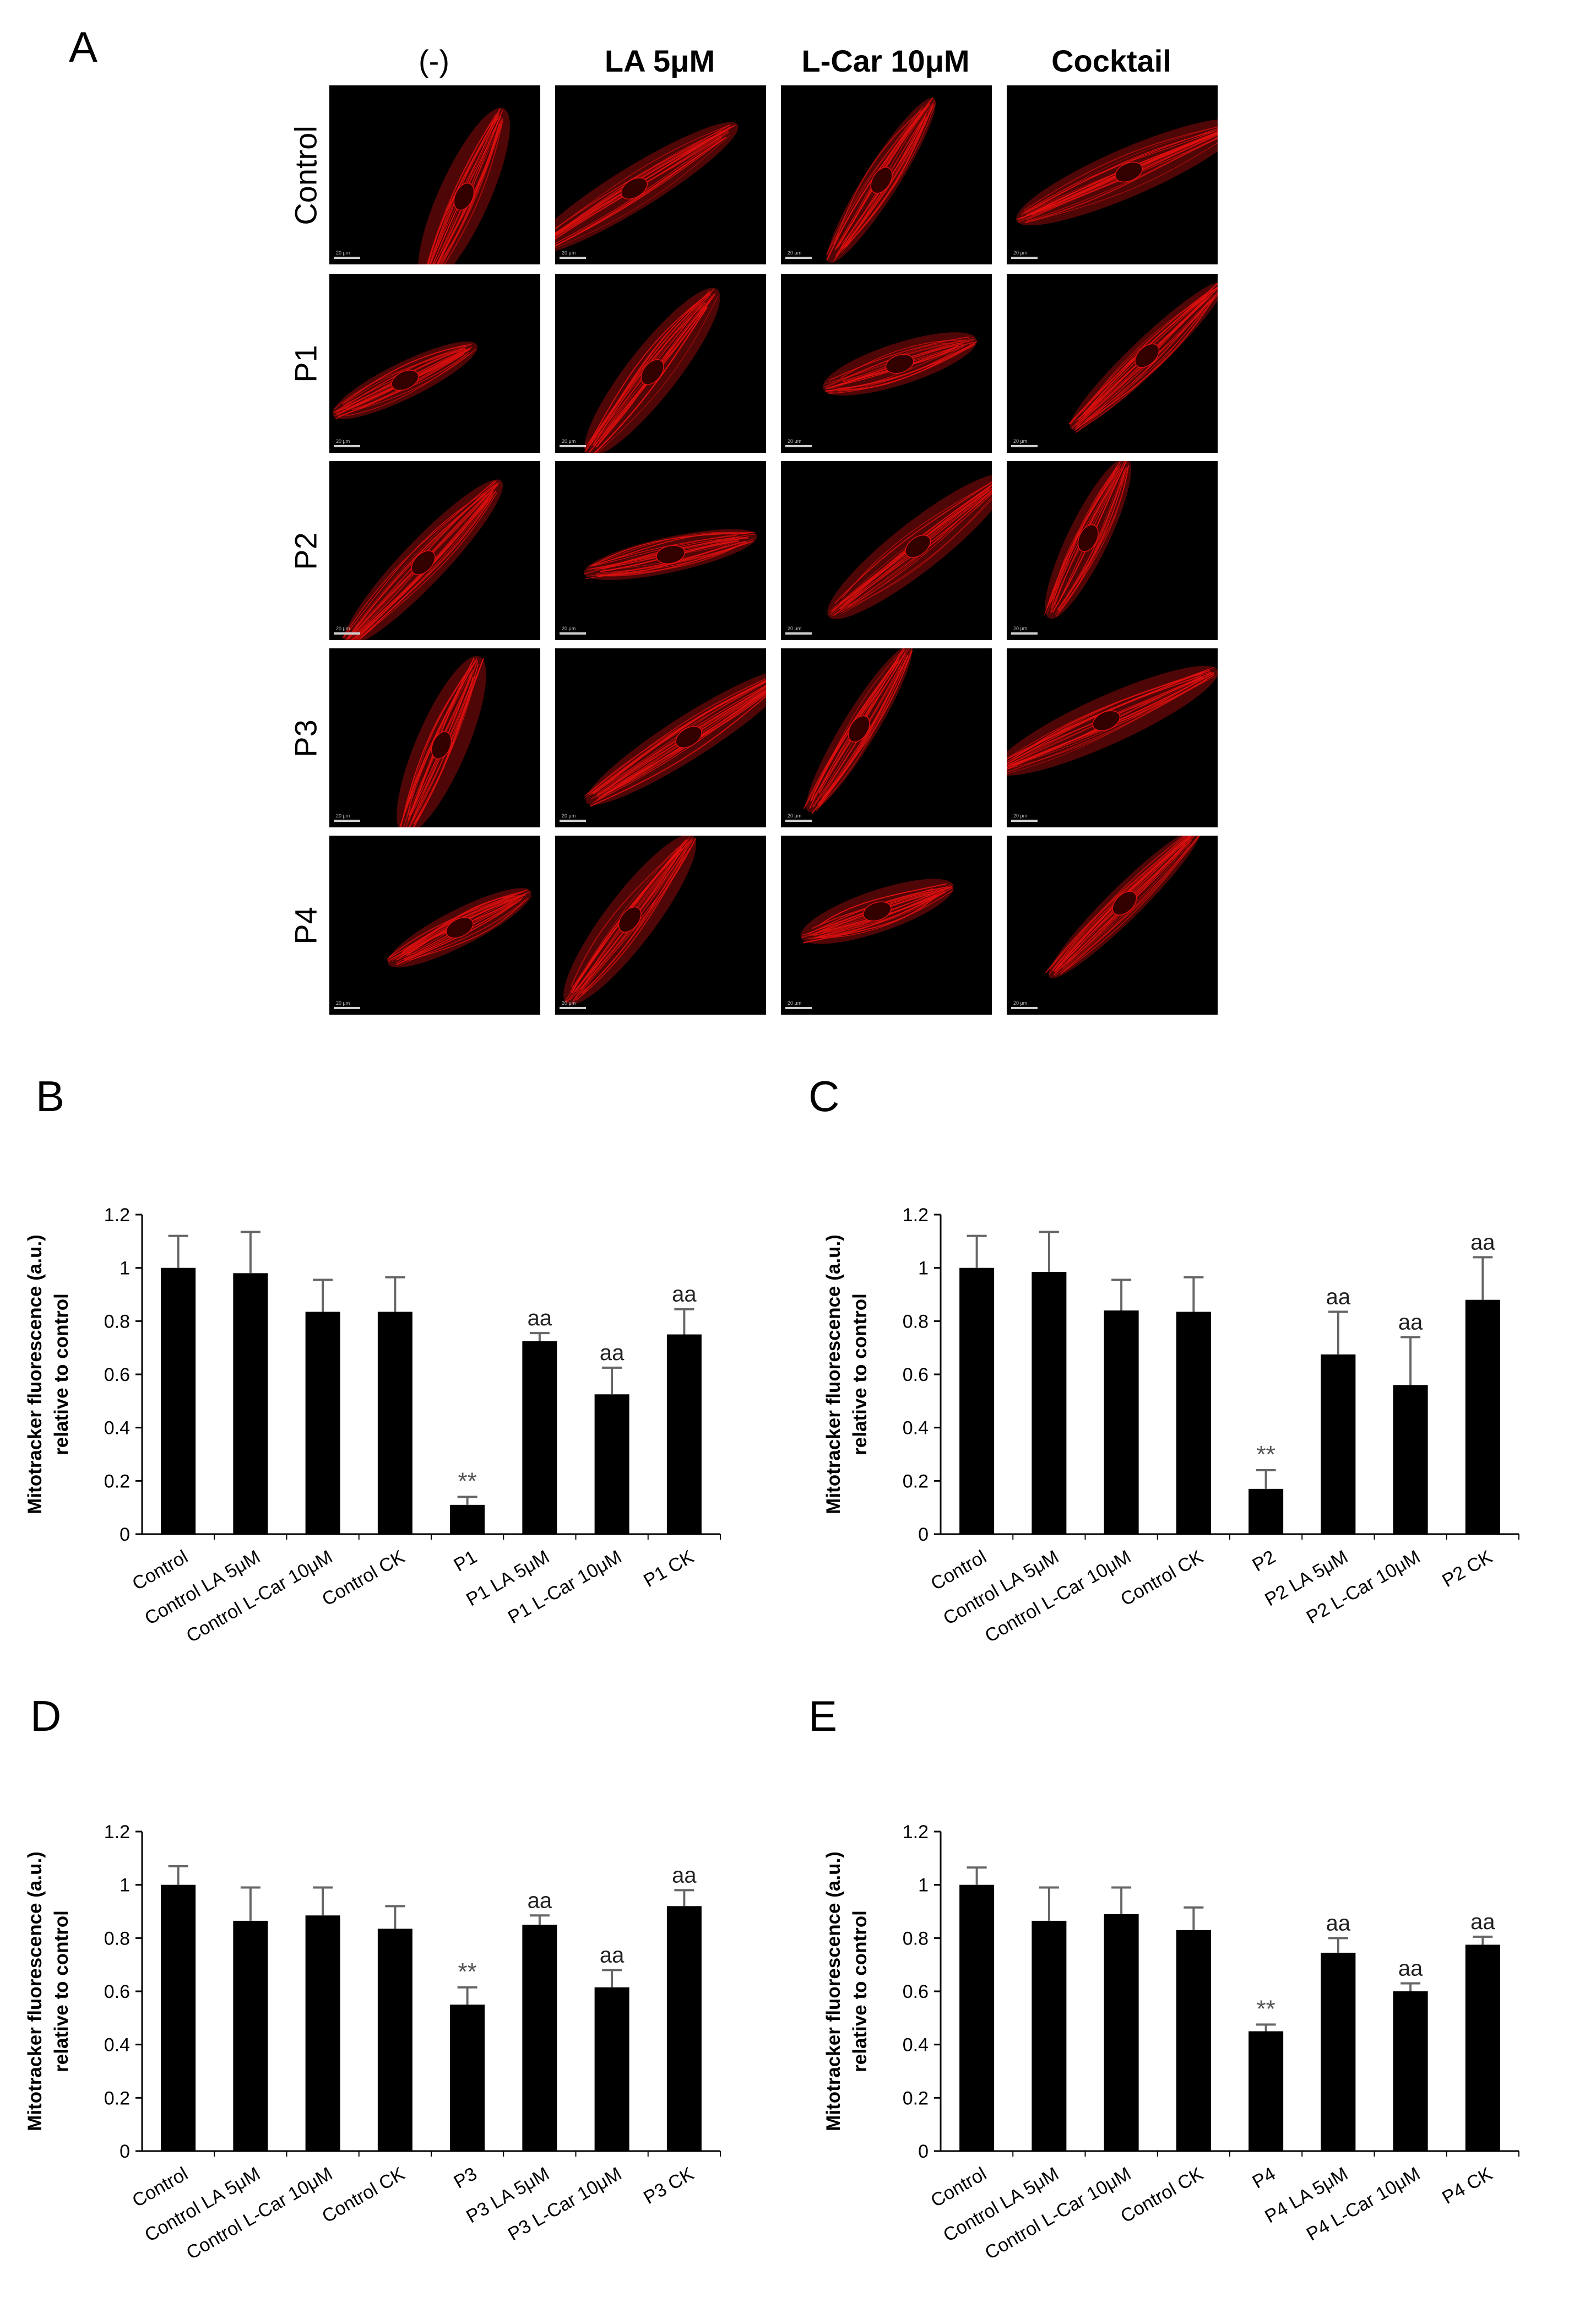 This screenshot has height=2302, width=1596. What do you see at coordinates (305, 738) in the screenshot?
I see `row-label-3: P3` at bounding box center [305, 738].